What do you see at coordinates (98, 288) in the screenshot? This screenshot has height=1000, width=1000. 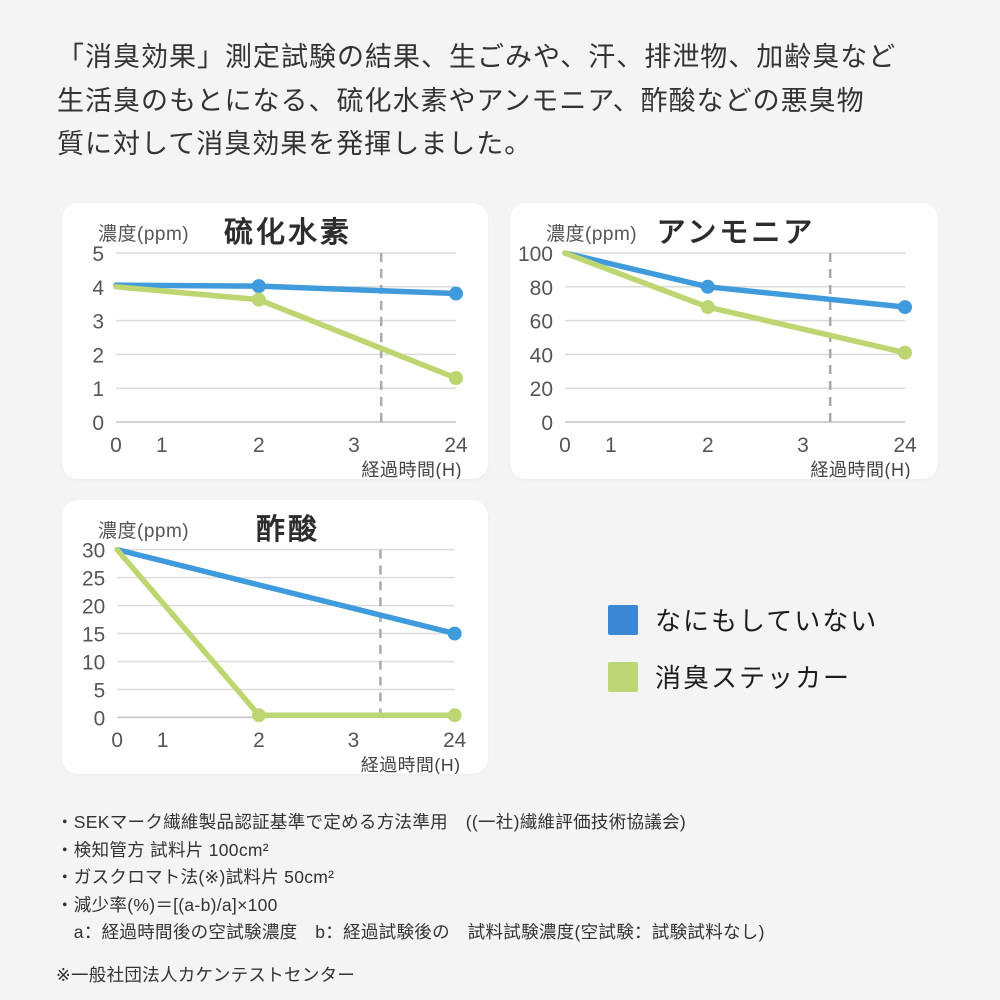 I see `svg-text: 4` at bounding box center [98, 288].